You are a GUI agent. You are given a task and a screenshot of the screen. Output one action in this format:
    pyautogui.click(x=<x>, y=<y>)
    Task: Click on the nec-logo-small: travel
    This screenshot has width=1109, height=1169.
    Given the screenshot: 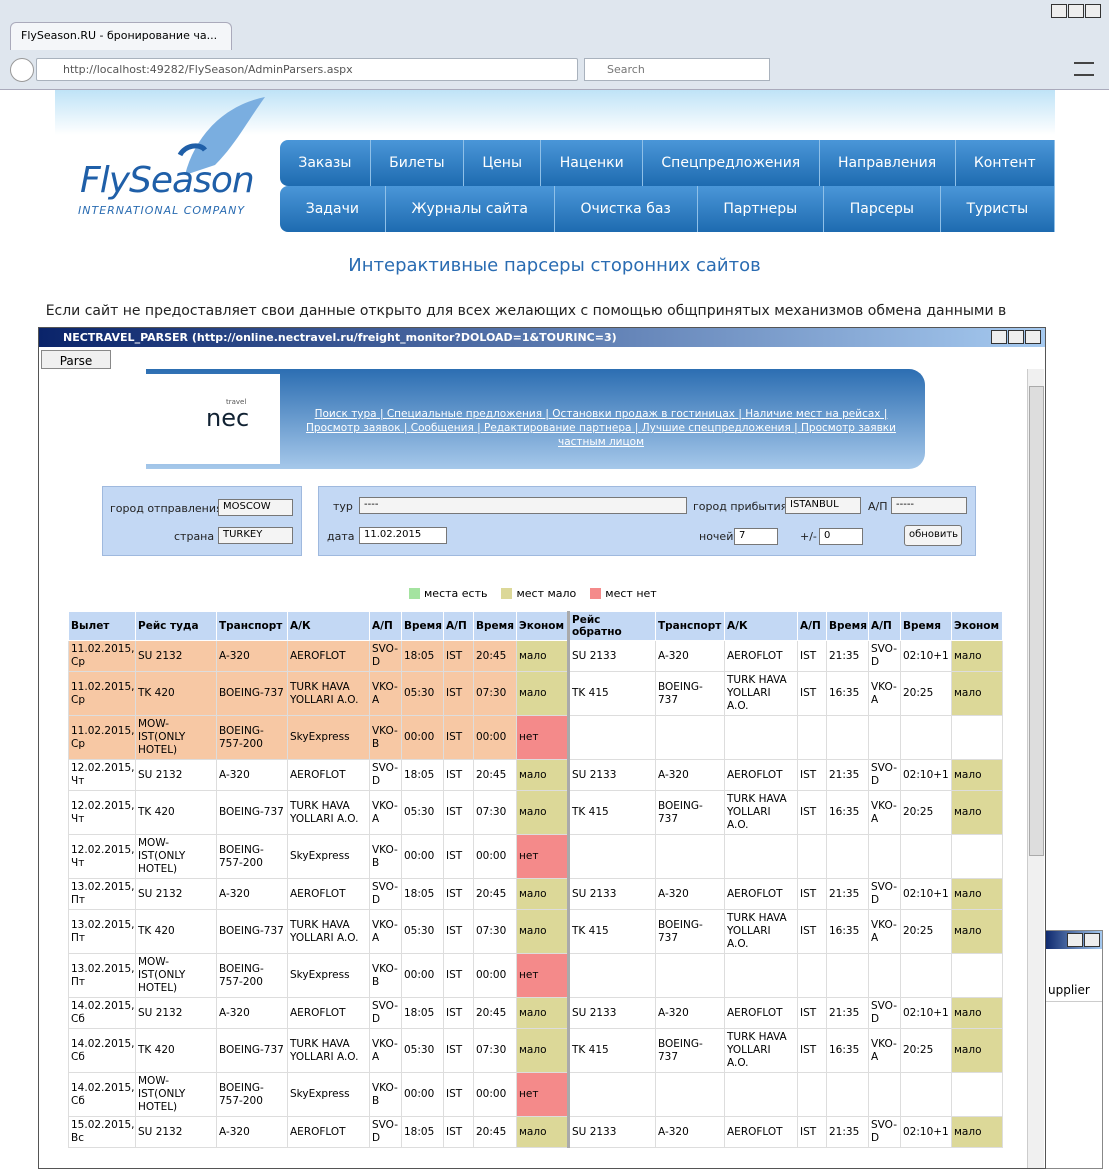 What is the action you would take?
    pyautogui.click(x=236, y=402)
    